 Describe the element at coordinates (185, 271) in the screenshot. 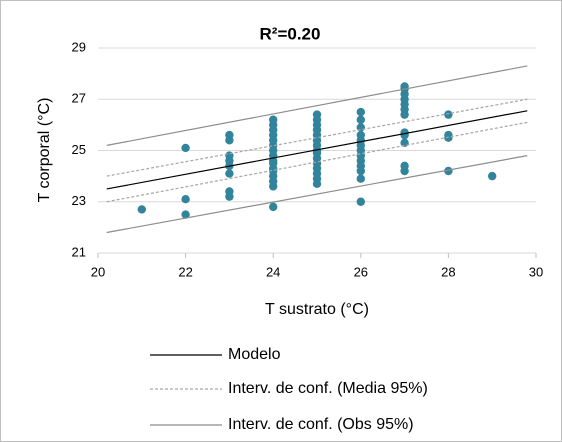

I see `x-tick-label: 22` at that location.